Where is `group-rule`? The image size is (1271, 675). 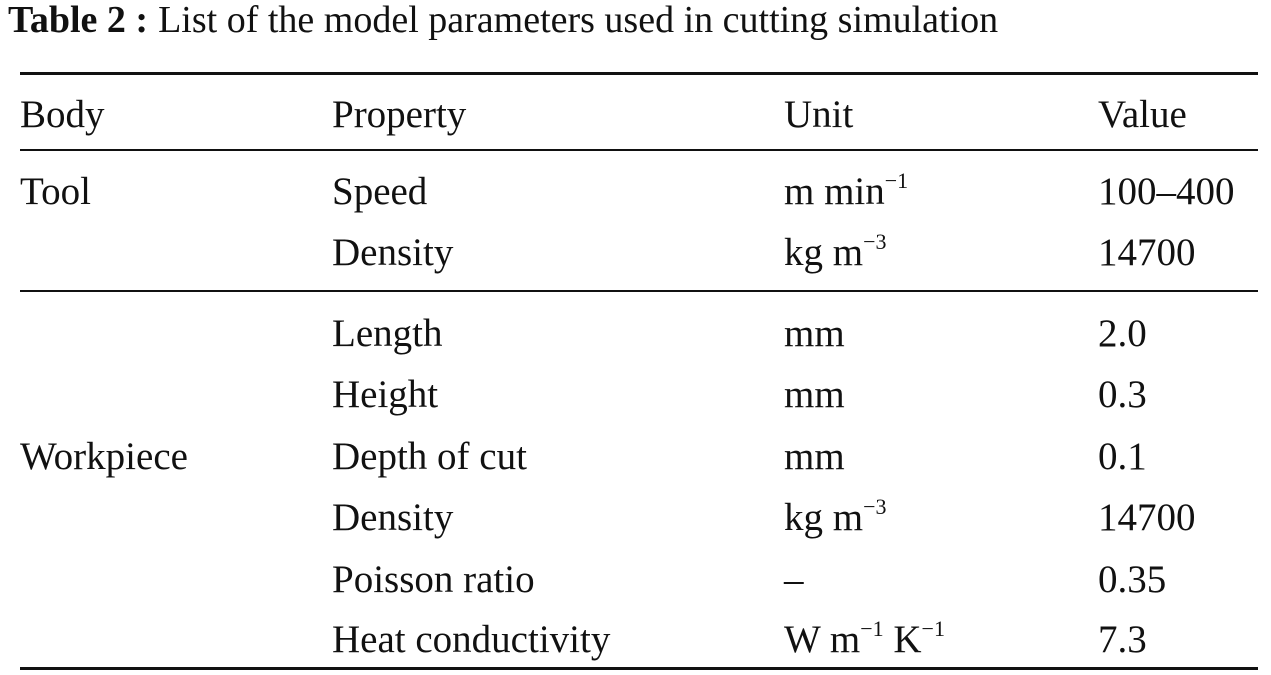
group-rule is located at coordinates (639, 291).